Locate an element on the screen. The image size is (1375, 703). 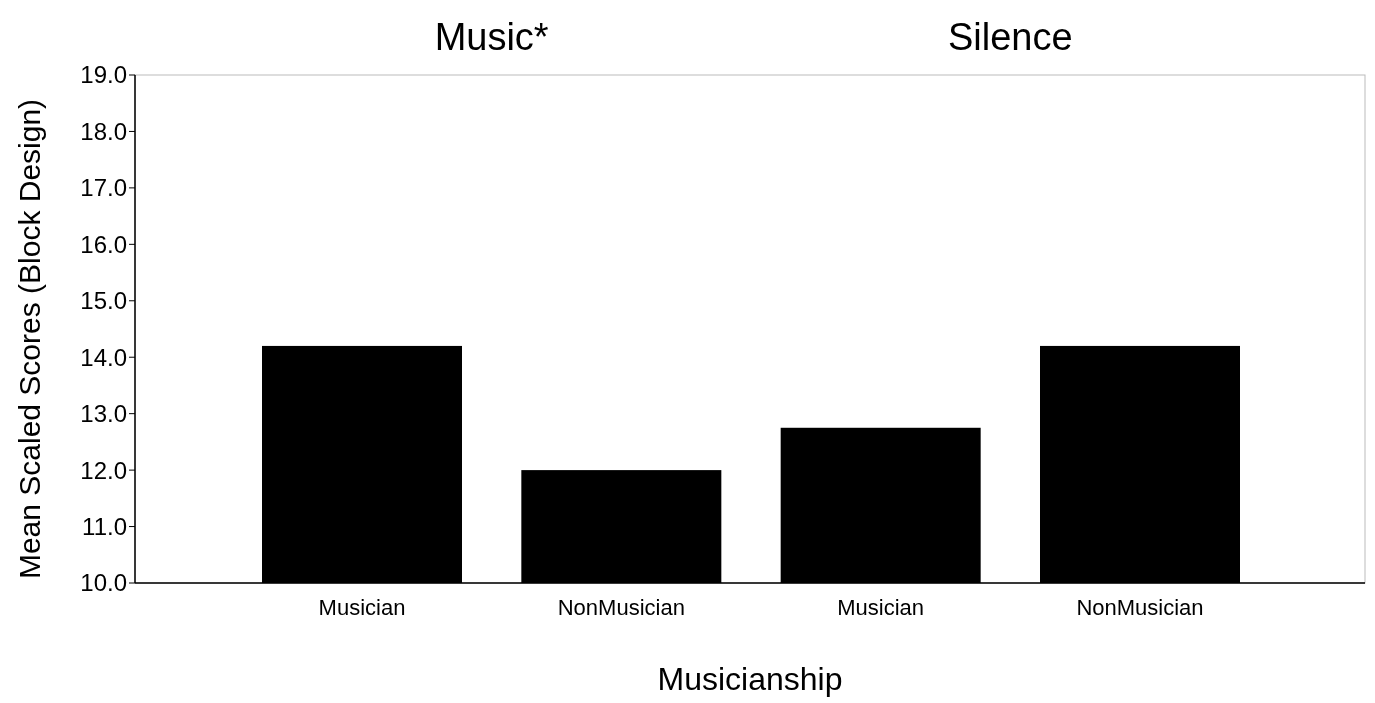
y-tick-label: 14.0 is located at coordinates (103, 357).